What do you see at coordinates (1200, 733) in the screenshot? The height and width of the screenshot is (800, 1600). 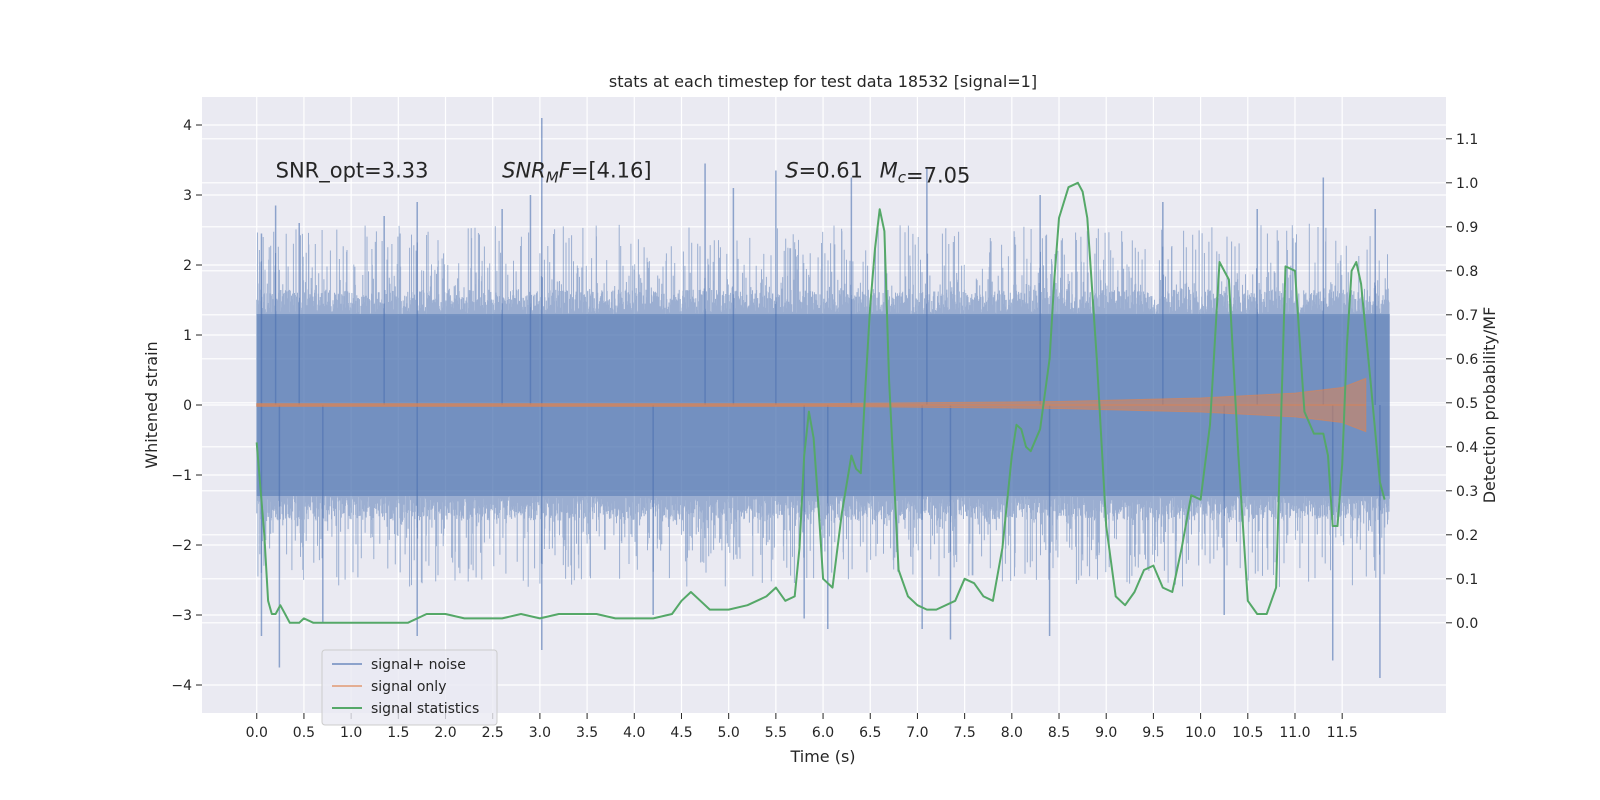 I see `x-tick-label-20: 10.0` at bounding box center [1200, 733].